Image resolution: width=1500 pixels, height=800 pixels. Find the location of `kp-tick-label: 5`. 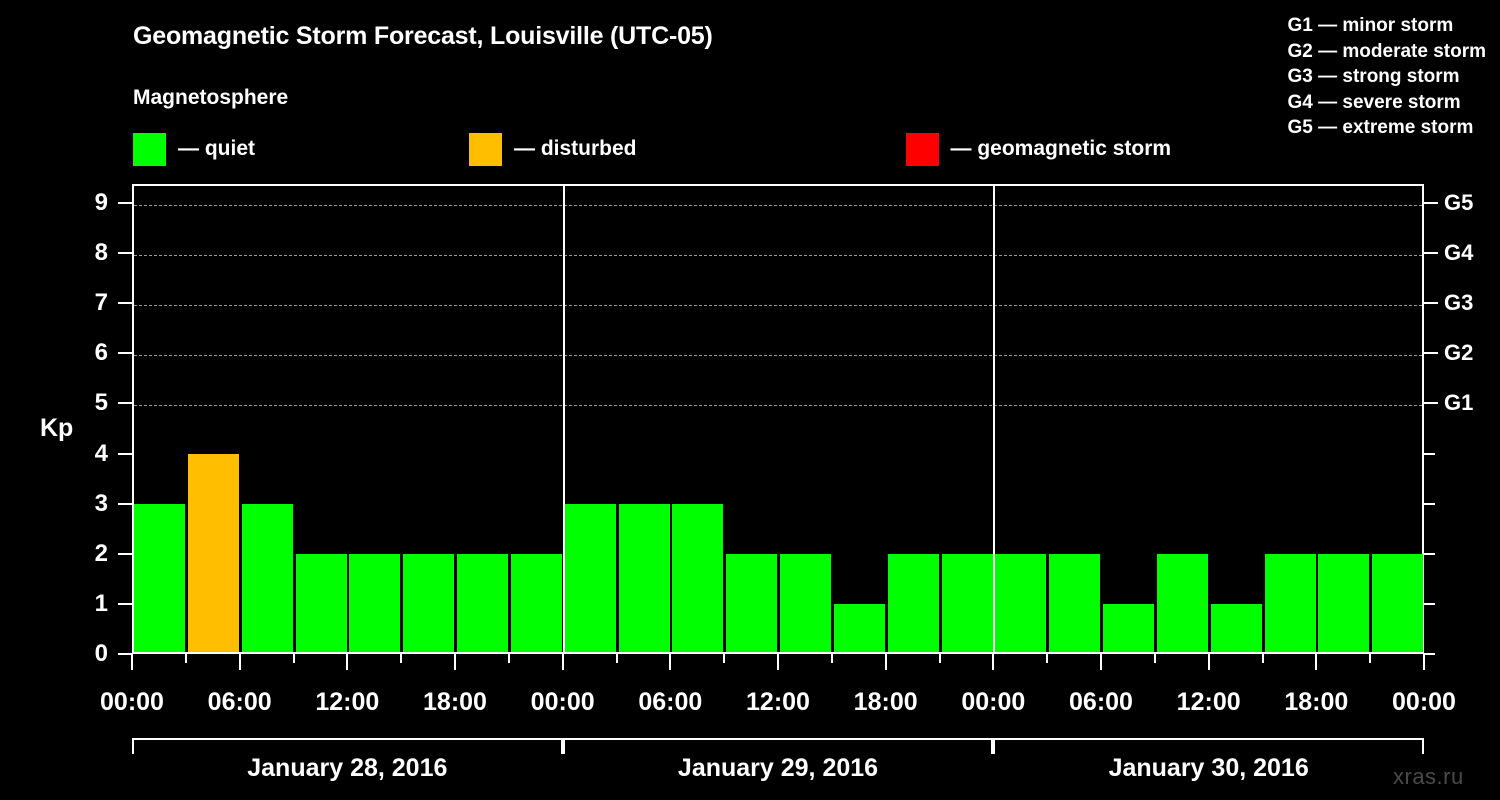

kp-tick-label: 5 is located at coordinates (101, 403).